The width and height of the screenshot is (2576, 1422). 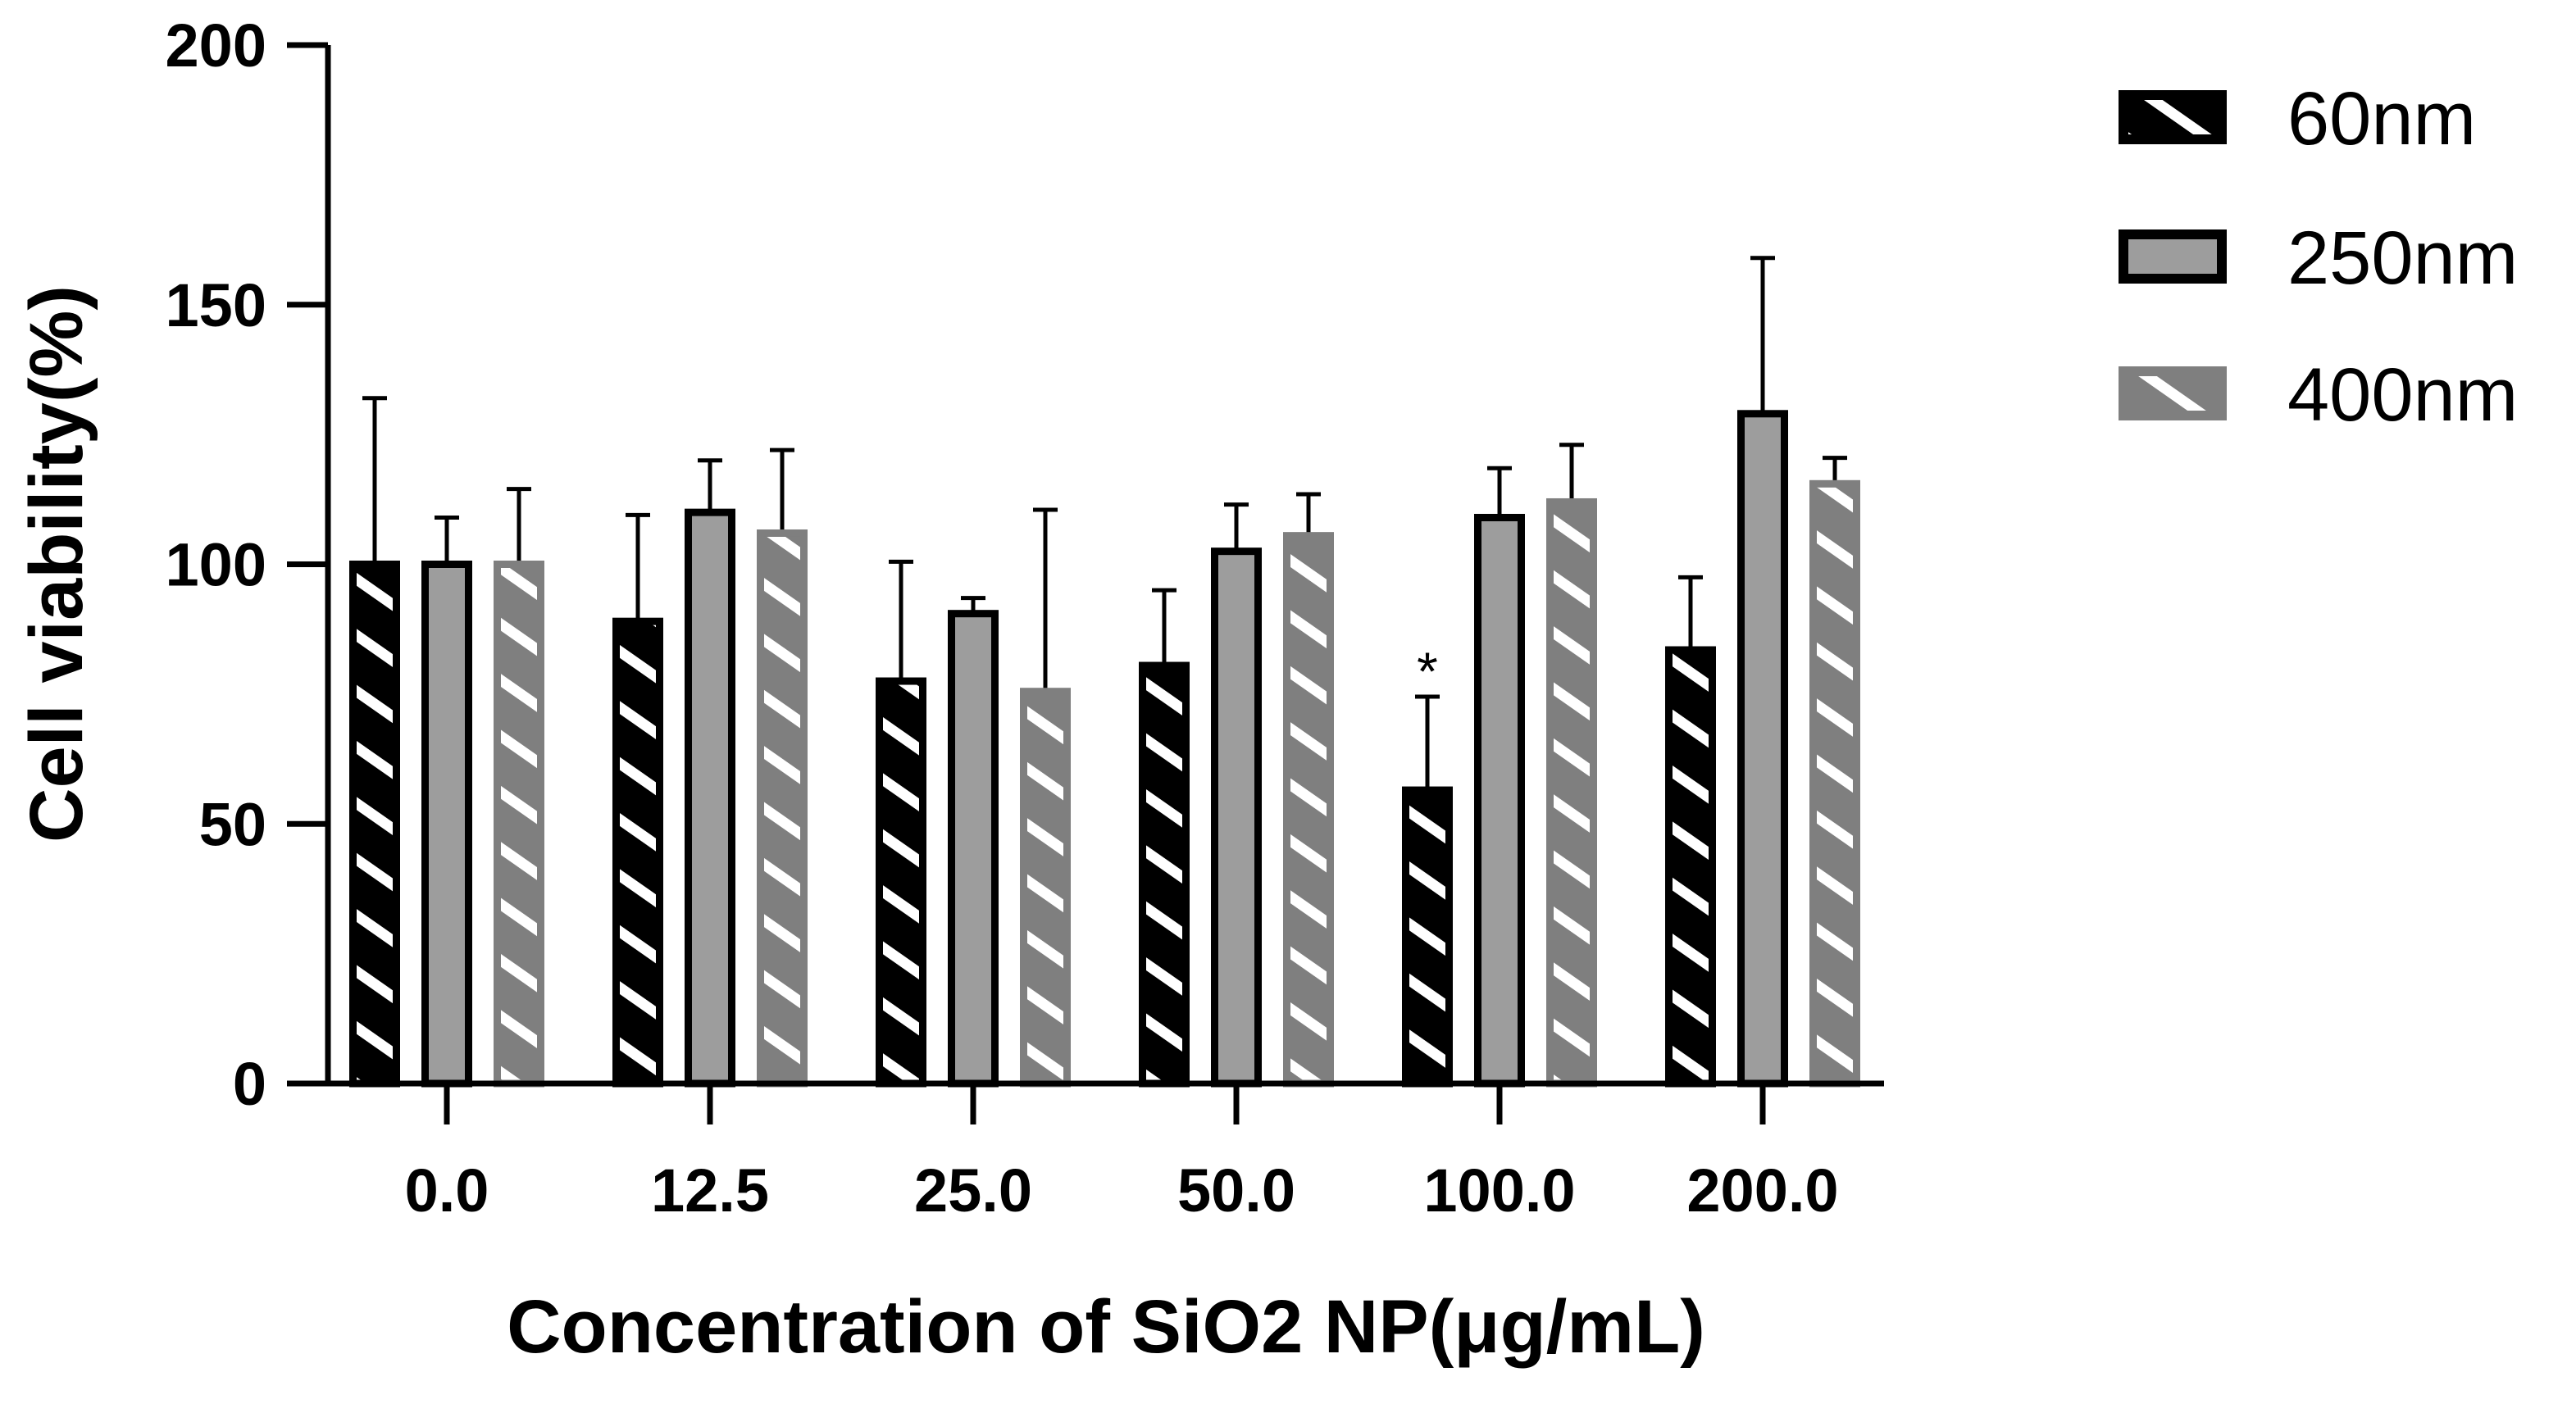 I want to click on x-tick-label-2: 25.0, so click(x=973, y=1190).